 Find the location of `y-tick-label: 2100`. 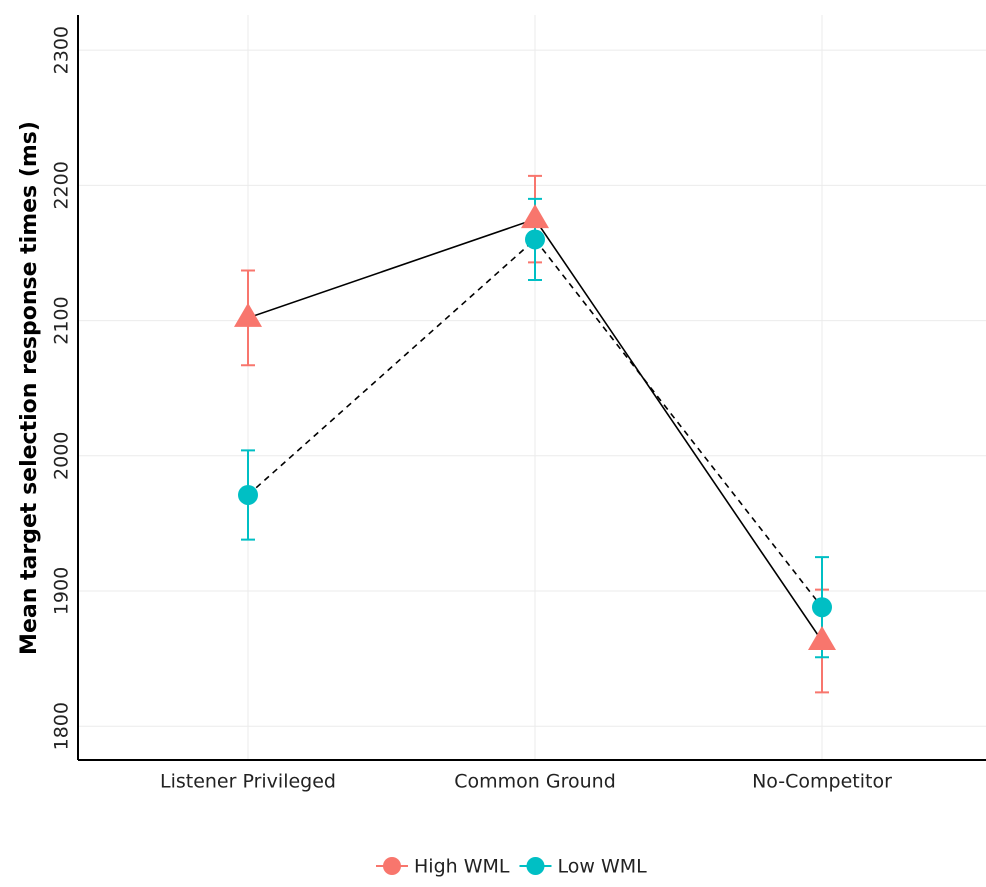

y-tick-label: 2100 is located at coordinates (62, 320).